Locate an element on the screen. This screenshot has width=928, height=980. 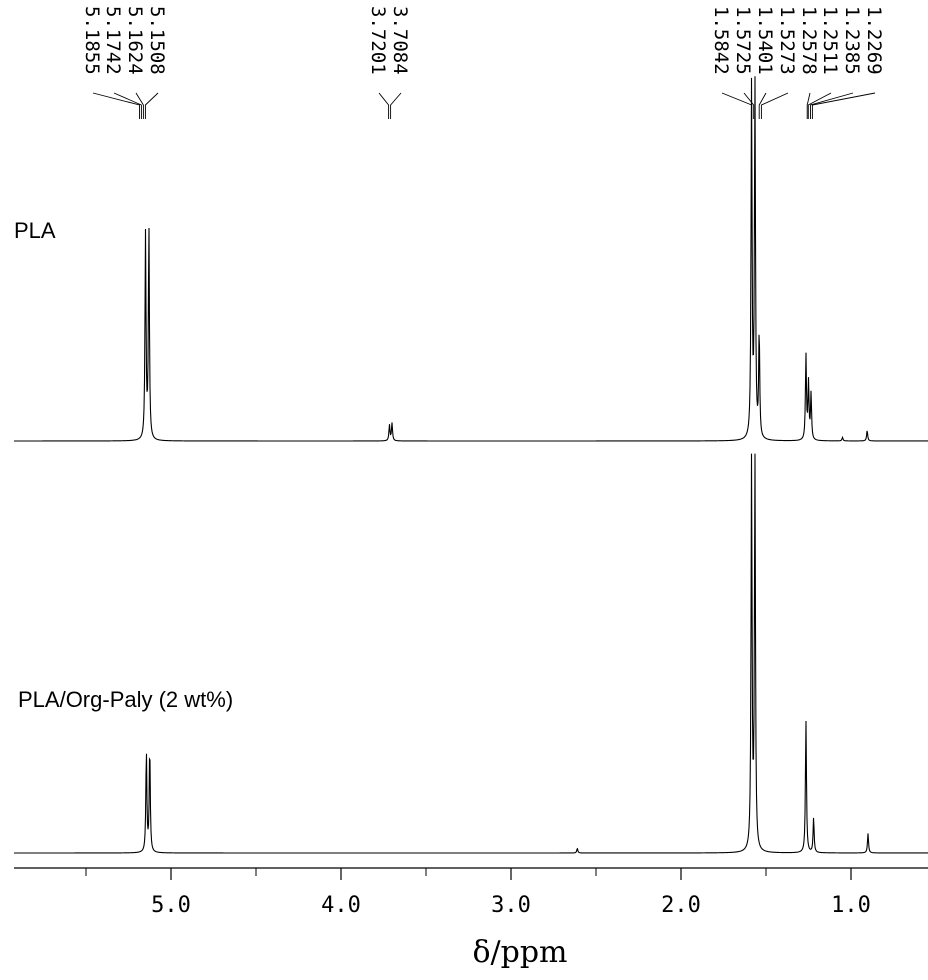
series-label-pla-org-paly: PLA/Org-Paly (2 wt%) is located at coordinates (125, 699).